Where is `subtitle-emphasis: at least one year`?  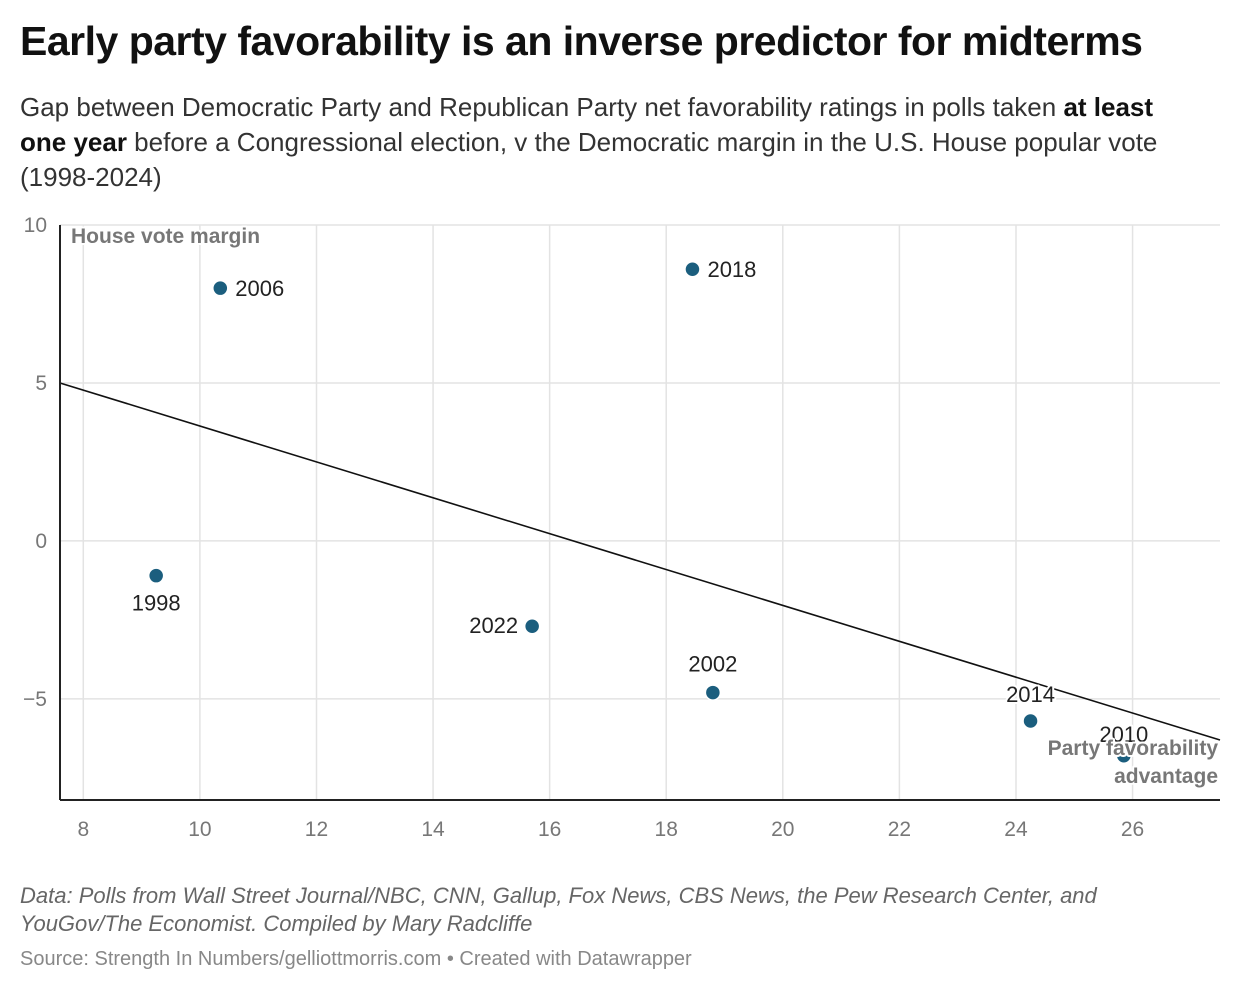 subtitle-emphasis: at least one year is located at coordinates (587, 124).